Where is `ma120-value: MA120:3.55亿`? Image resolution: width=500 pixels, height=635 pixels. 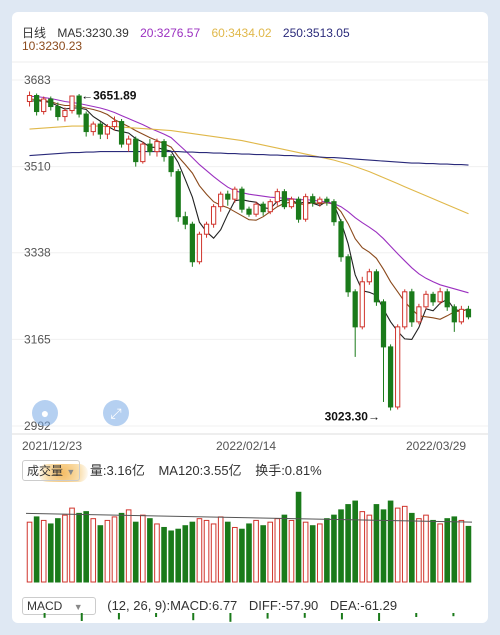
ma120-value: MA120:3.55亿 is located at coordinates (200, 470).